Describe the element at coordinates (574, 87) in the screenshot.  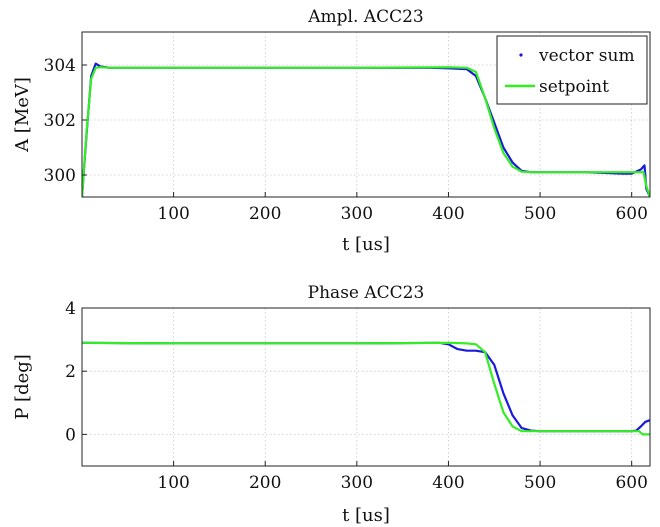
I see `legend-label-setpoint: setpoint` at that location.